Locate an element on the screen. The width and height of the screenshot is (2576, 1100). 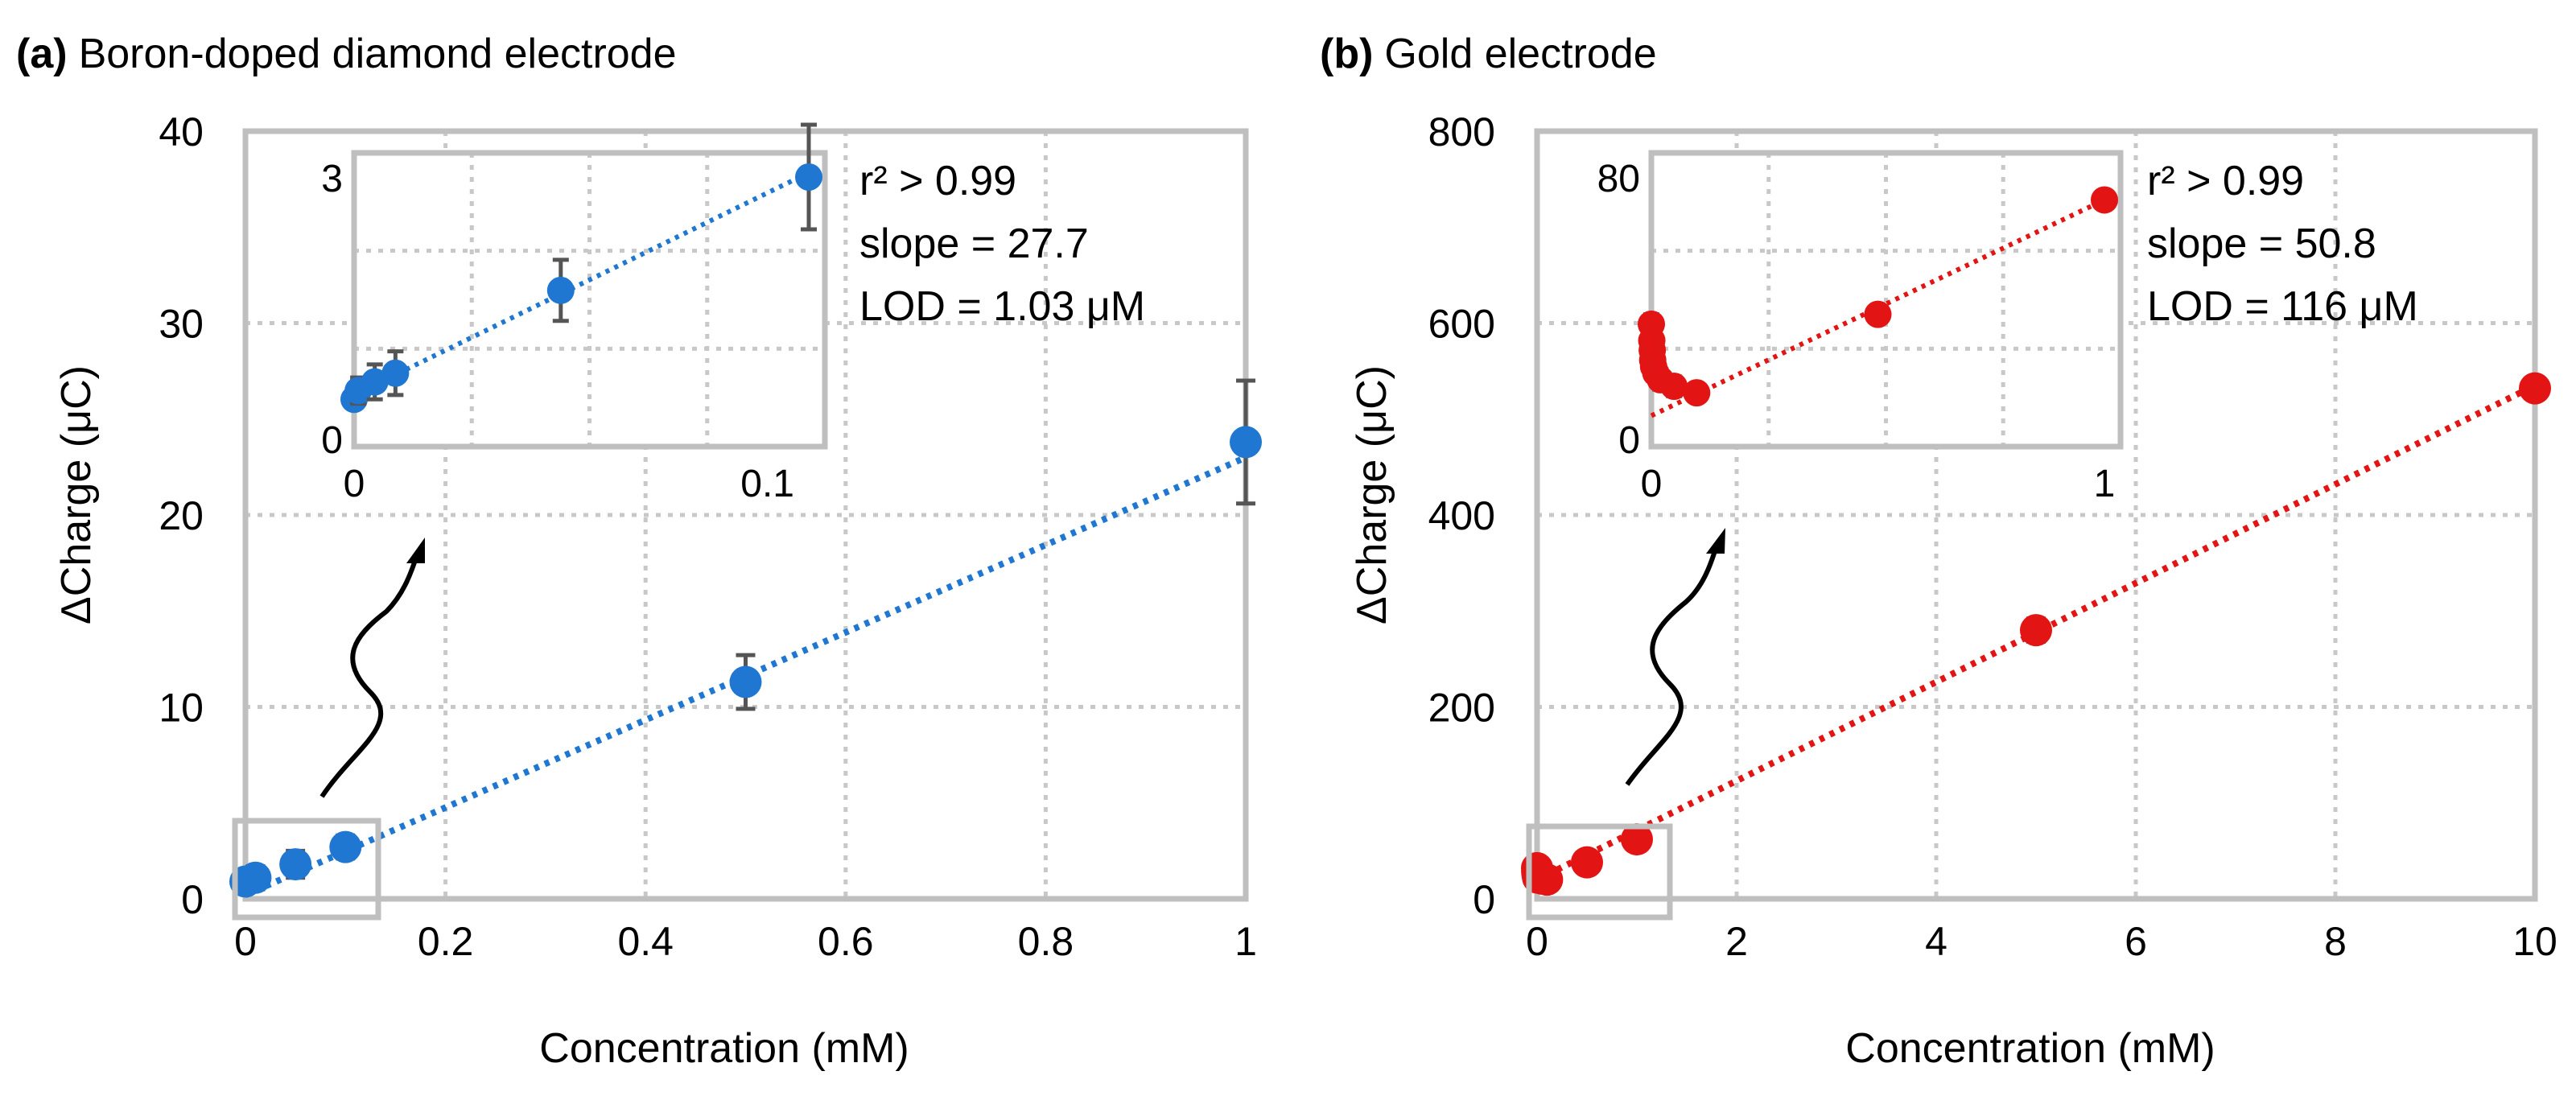
panel-b-title: (b) Gold electrode is located at coordinates (1488, 54).